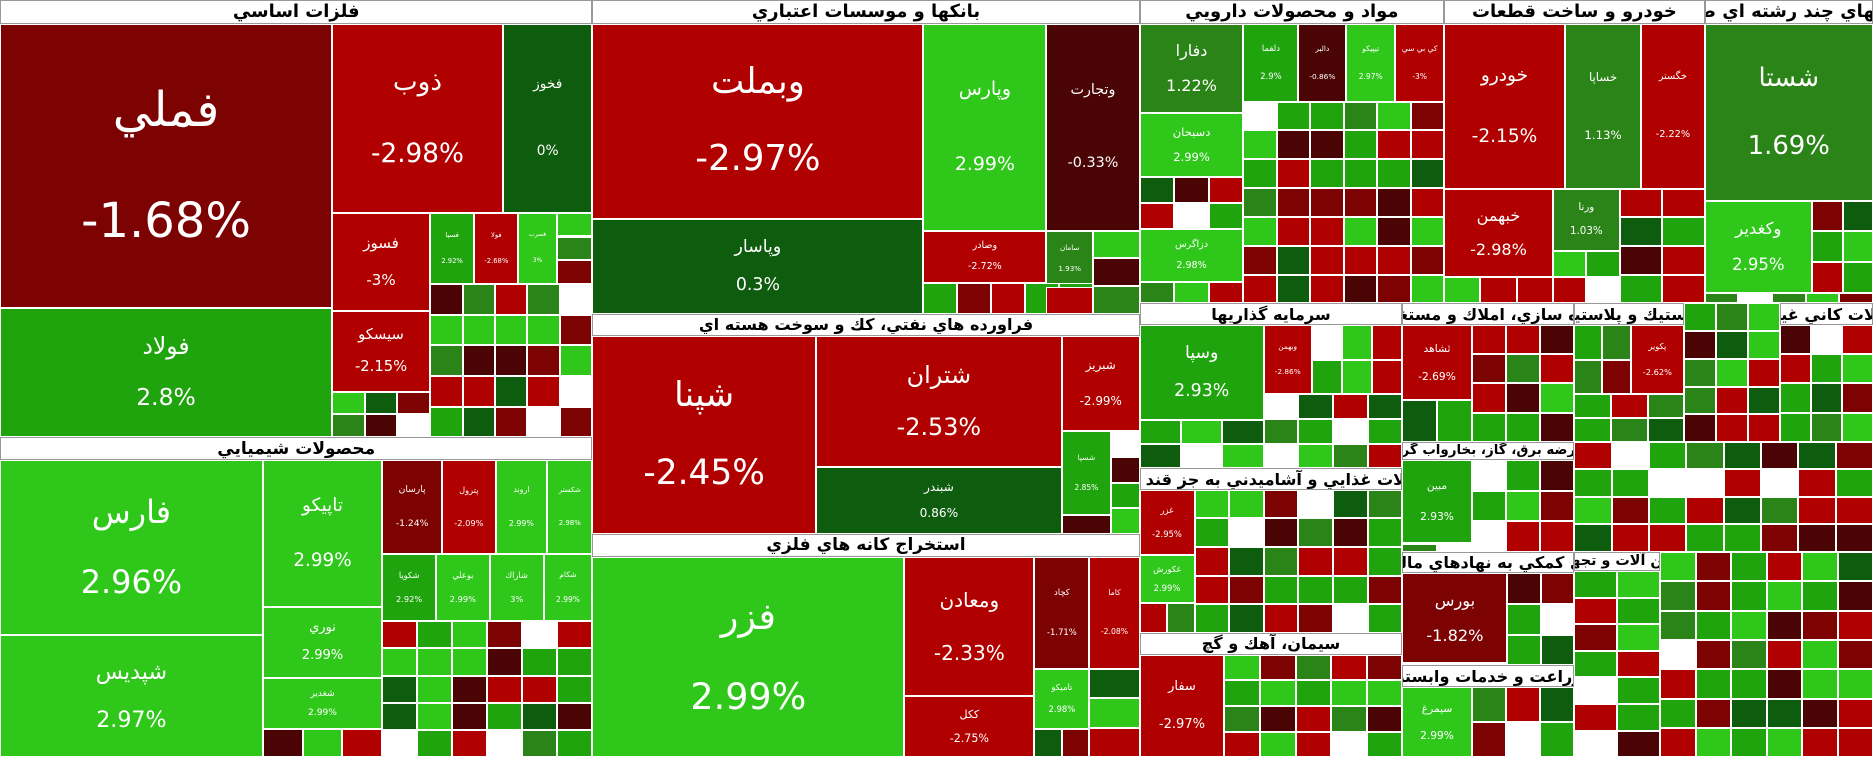 This screenshot has width=1873, height=757. Describe the element at coordinates (1069, 258) in the screenshot. I see `stock-tile: سامان 1.93%` at that location.